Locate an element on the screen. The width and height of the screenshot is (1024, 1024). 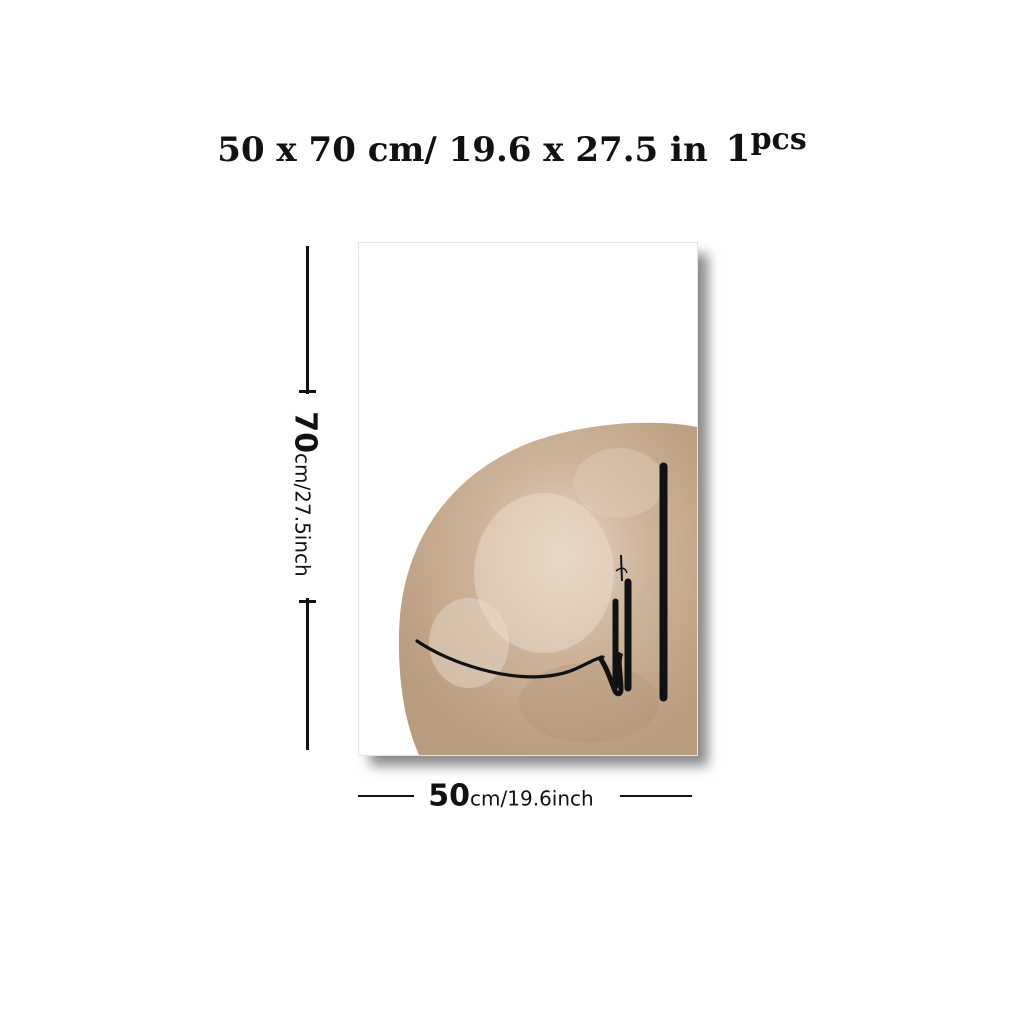
width-label: 50cm/19.6inch is located at coordinates (510, 796).